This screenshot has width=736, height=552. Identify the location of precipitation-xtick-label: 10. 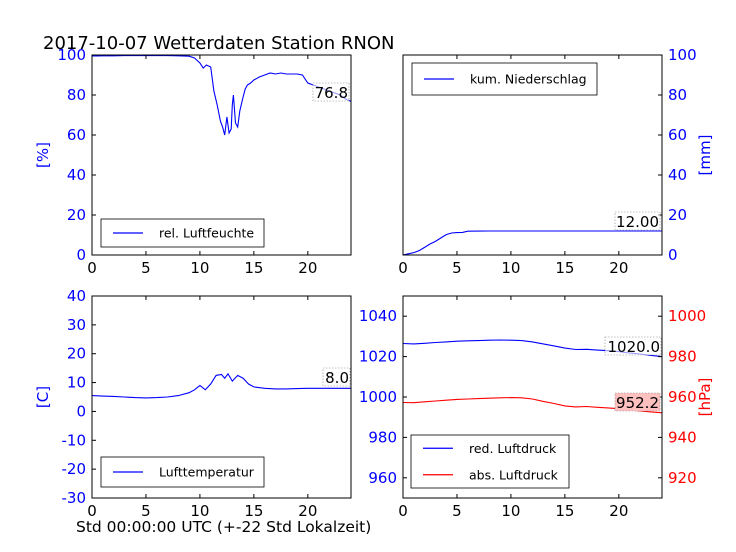
(510, 268).